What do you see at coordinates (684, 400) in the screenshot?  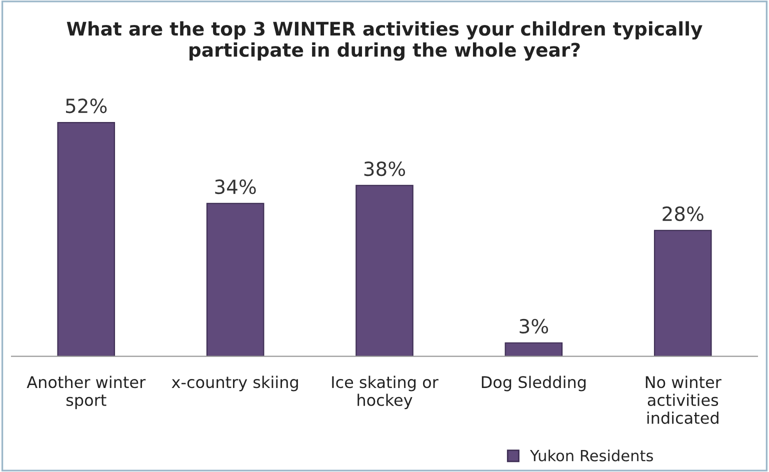 I see `x-tick-label: No winter activities indicated` at bounding box center [684, 400].